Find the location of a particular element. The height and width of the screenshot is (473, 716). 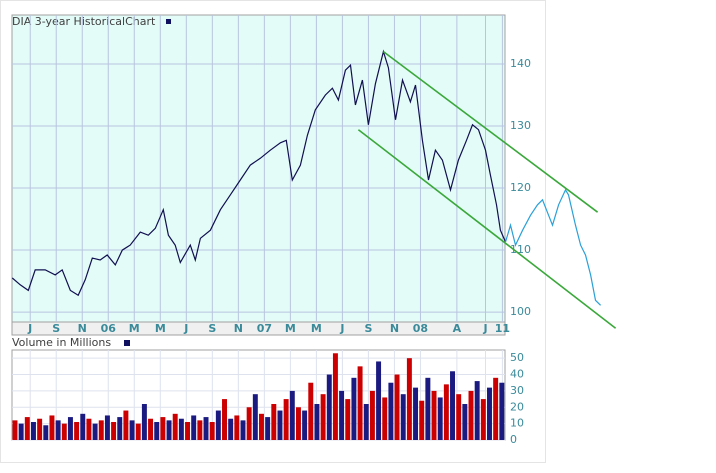

y-tick-label: 30 is located at coordinates (517, 390).